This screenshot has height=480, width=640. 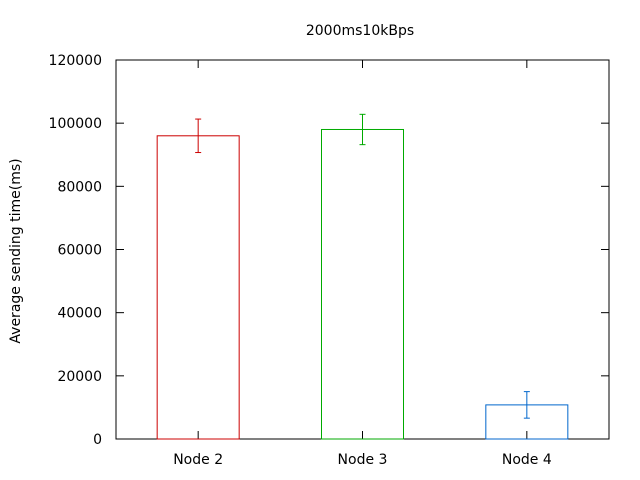 What do you see at coordinates (79, 251) in the screenshot?
I see `y-tick-label: 60000` at bounding box center [79, 251].